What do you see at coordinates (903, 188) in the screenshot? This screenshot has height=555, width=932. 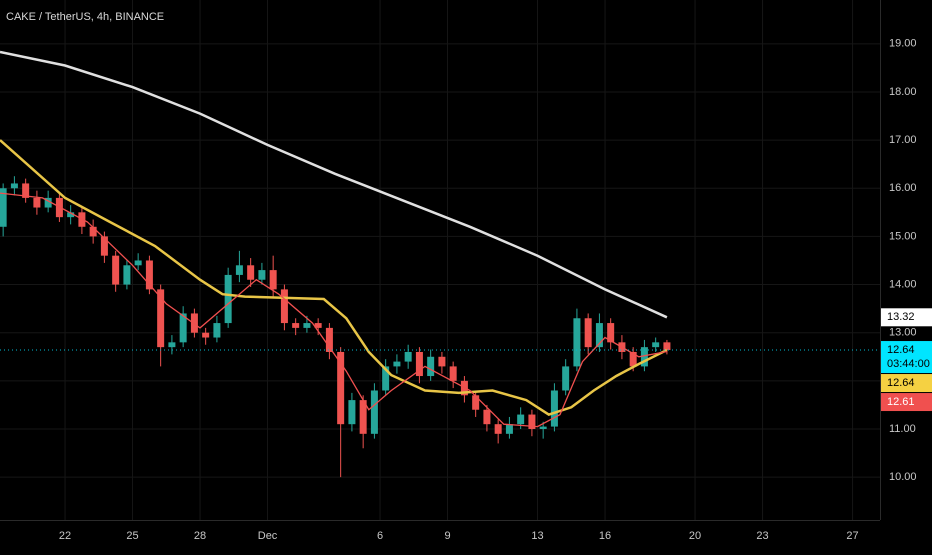 I see `y-tick-label: 16.00` at bounding box center [903, 188].